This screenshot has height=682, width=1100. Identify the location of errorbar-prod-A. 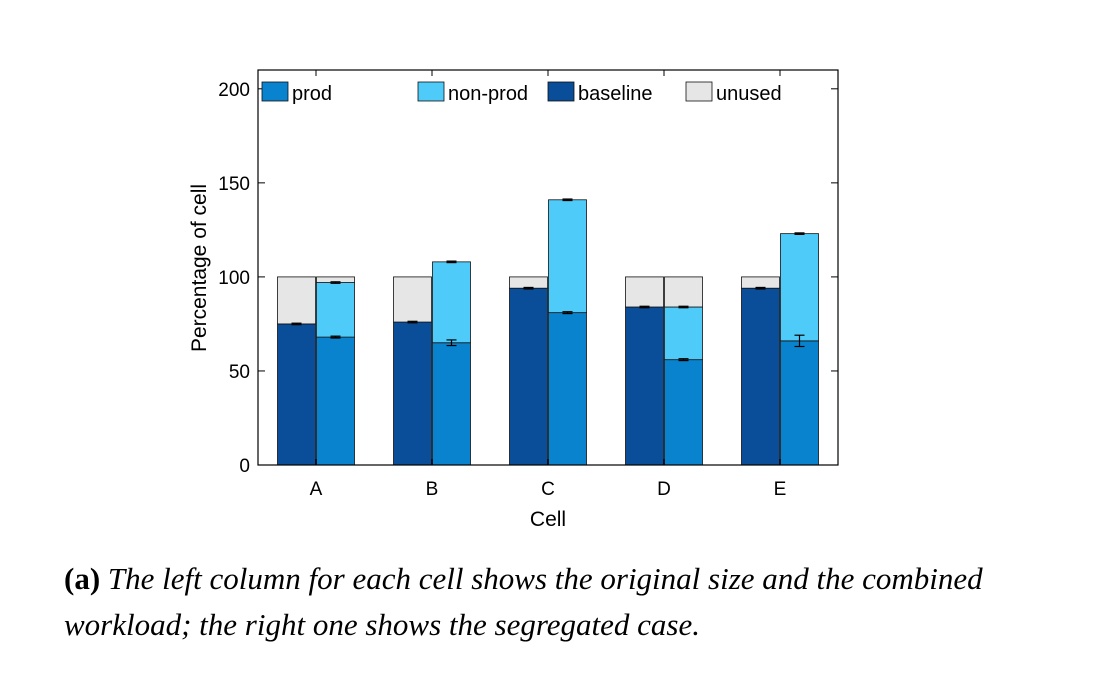
(335, 337).